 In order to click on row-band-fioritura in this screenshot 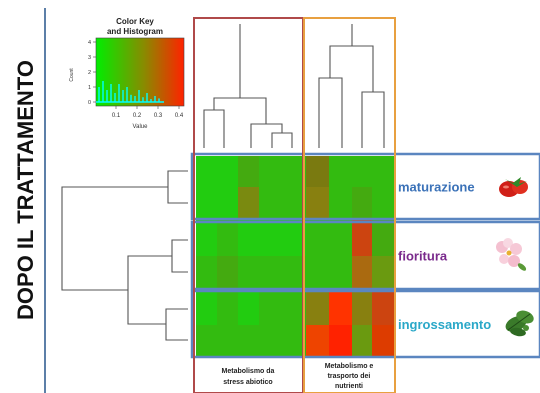, I will do `click(365, 255)`.